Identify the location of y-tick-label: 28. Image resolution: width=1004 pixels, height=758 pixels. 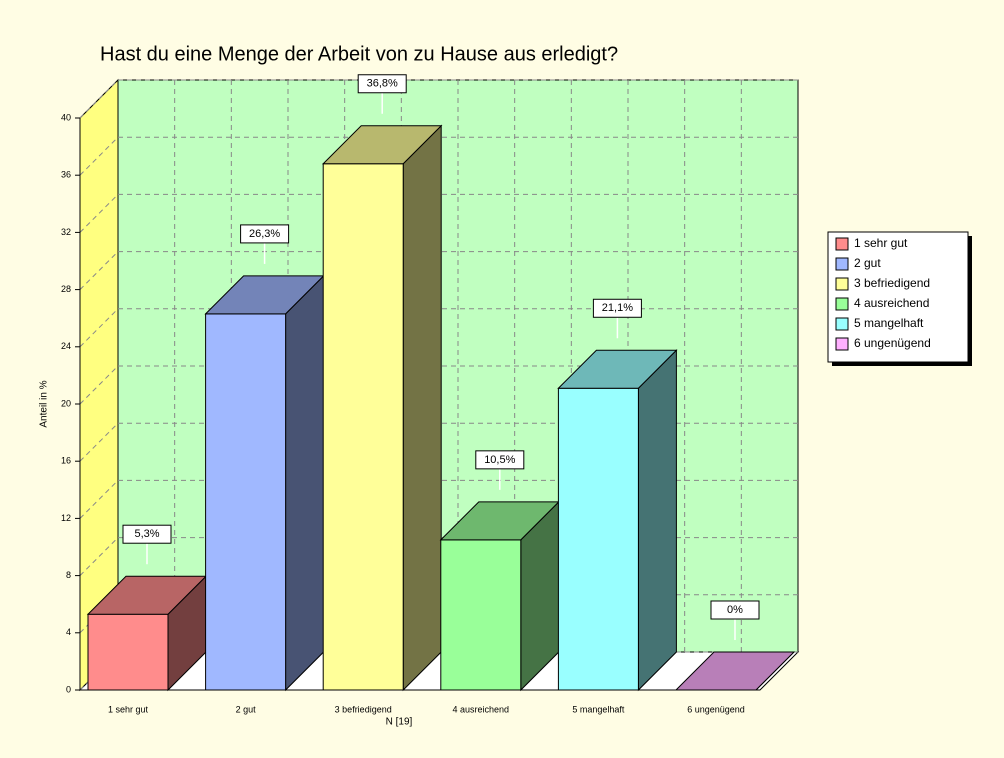
(66, 289).